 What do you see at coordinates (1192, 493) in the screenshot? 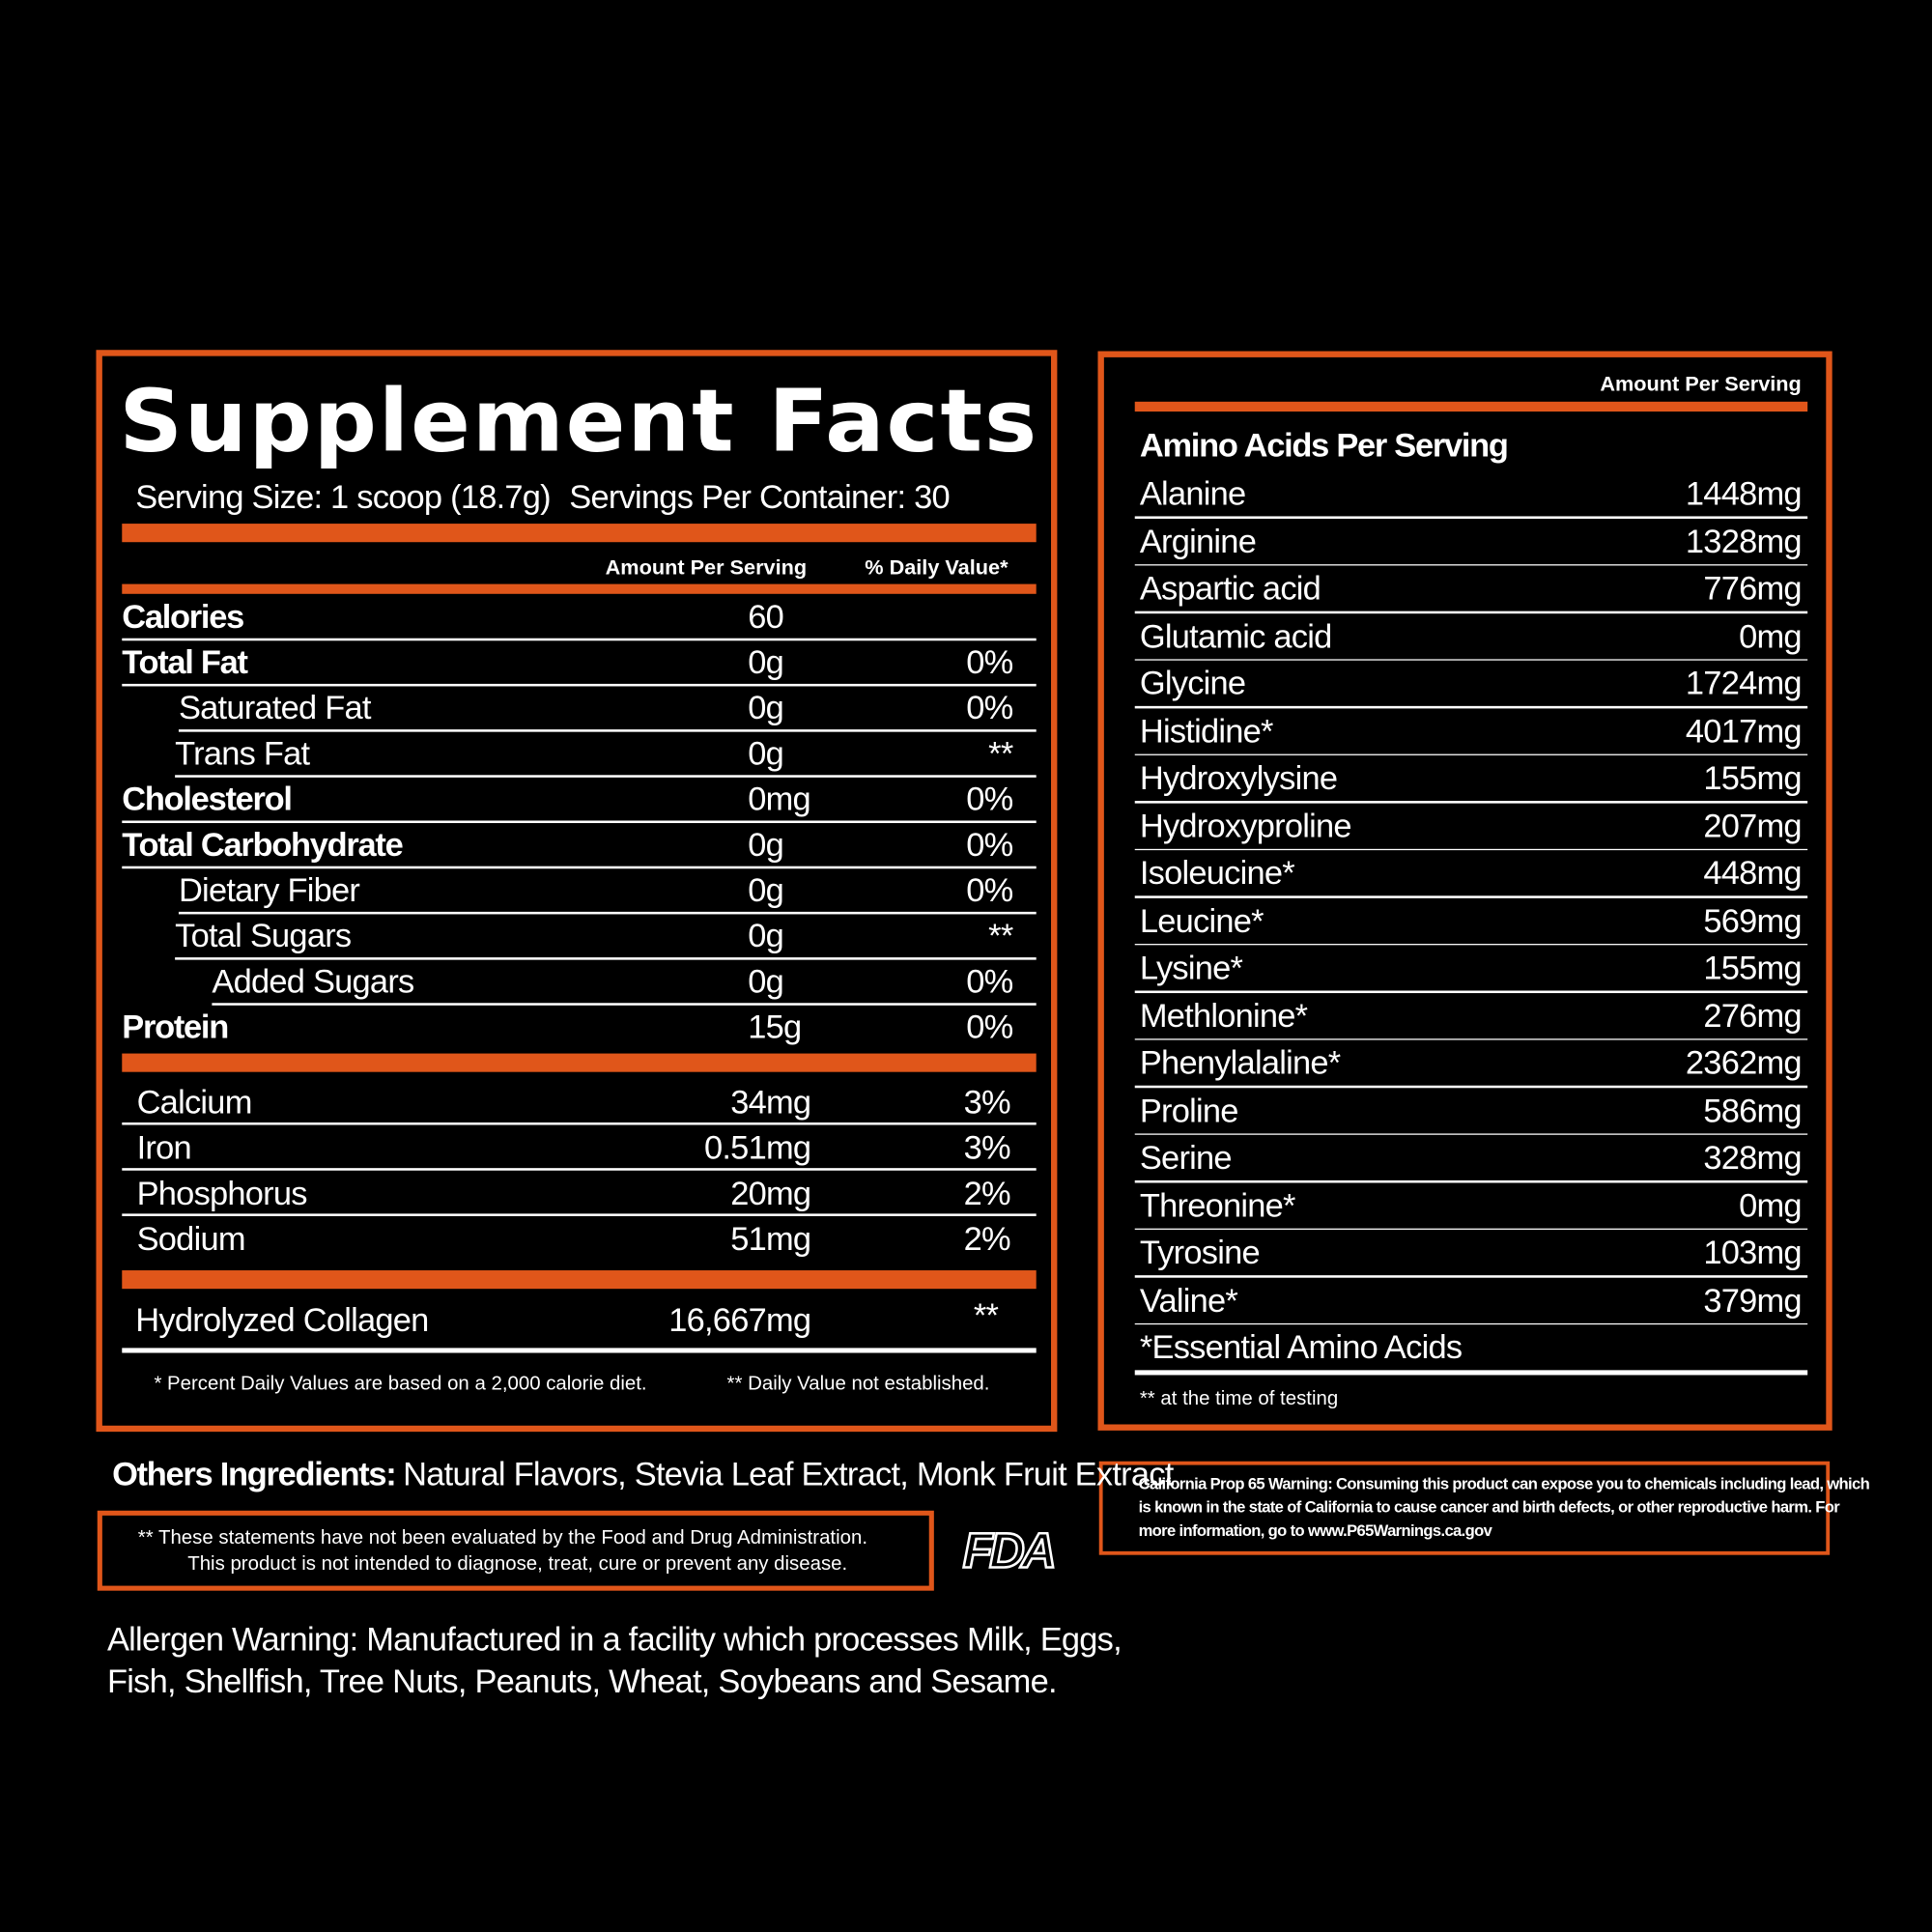
I see `amino-name: Alanine` at bounding box center [1192, 493].